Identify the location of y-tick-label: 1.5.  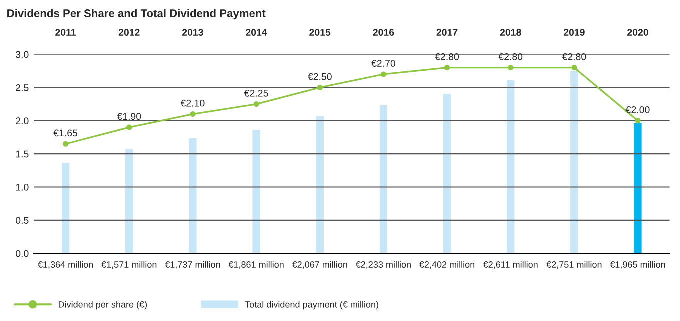
(22, 154).